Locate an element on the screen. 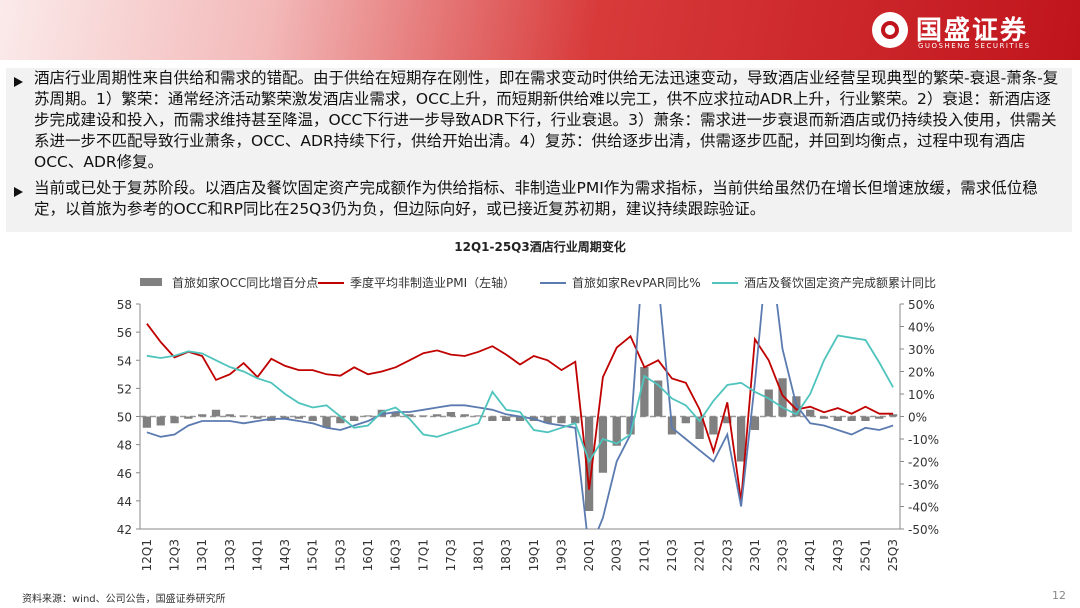 Image resolution: width=1080 pixels, height=608 pixels. line is located at coordinates (520, 399).